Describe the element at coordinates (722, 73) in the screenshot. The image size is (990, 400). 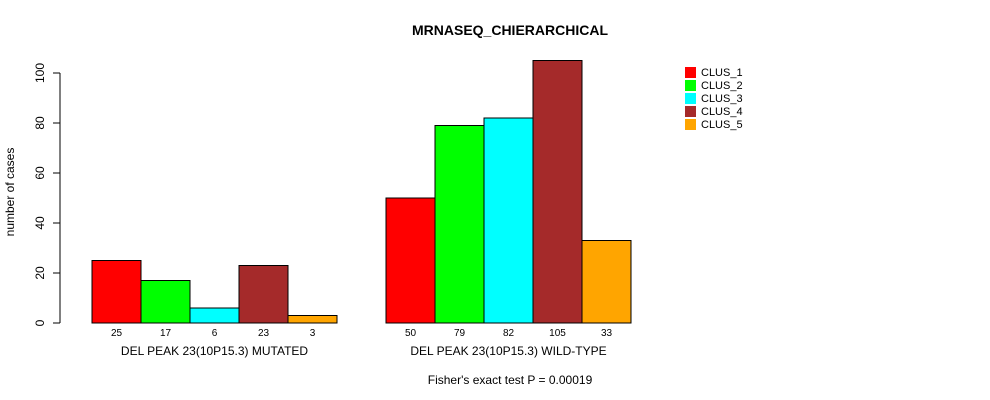
I see `legend-label-clus_1: CLUS_1` at that location.